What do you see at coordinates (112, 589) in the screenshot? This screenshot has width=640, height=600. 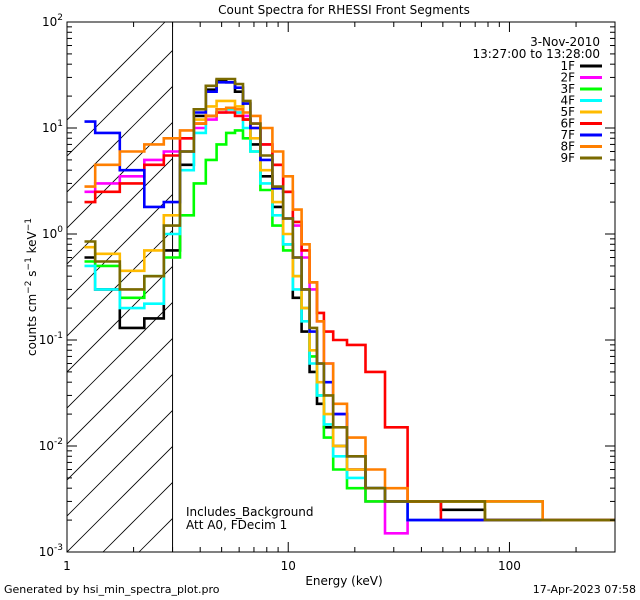 I see `footer-generated-by: Generated by hsi_min_spectra_plot.pro` at bounding box center [112, 589].